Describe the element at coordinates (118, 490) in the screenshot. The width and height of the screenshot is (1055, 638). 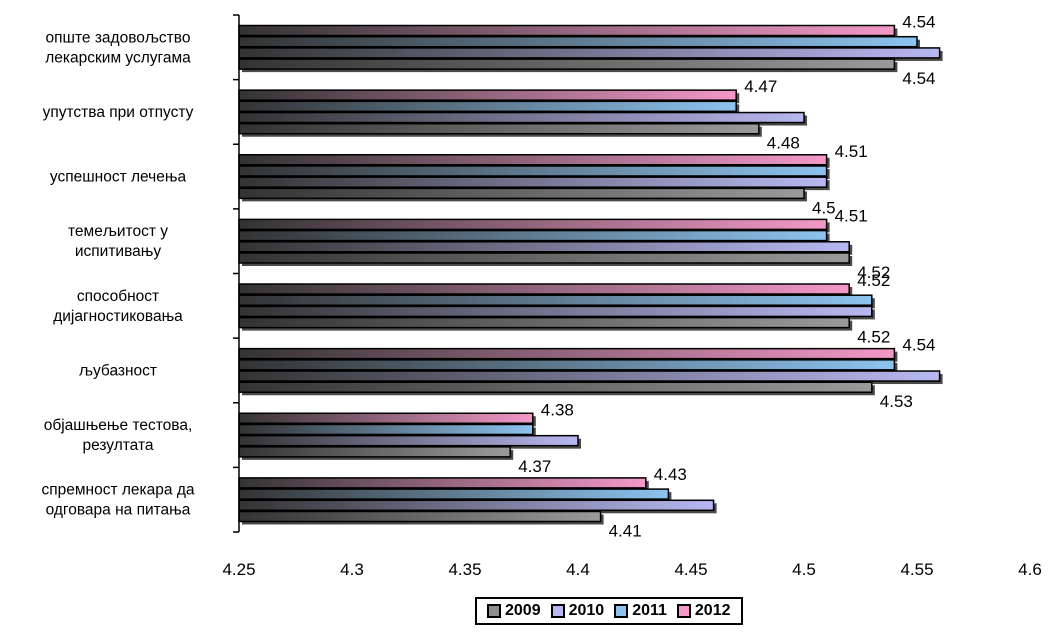
I see `category-label-line: спремност лекара да` at that location.